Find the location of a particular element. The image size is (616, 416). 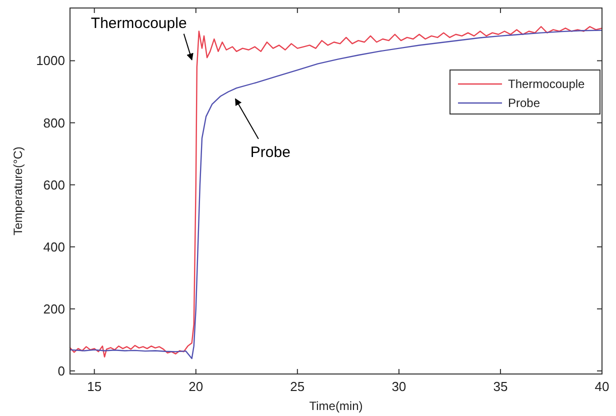

x-tick-label: 20 is located at coordinates (196, 386).